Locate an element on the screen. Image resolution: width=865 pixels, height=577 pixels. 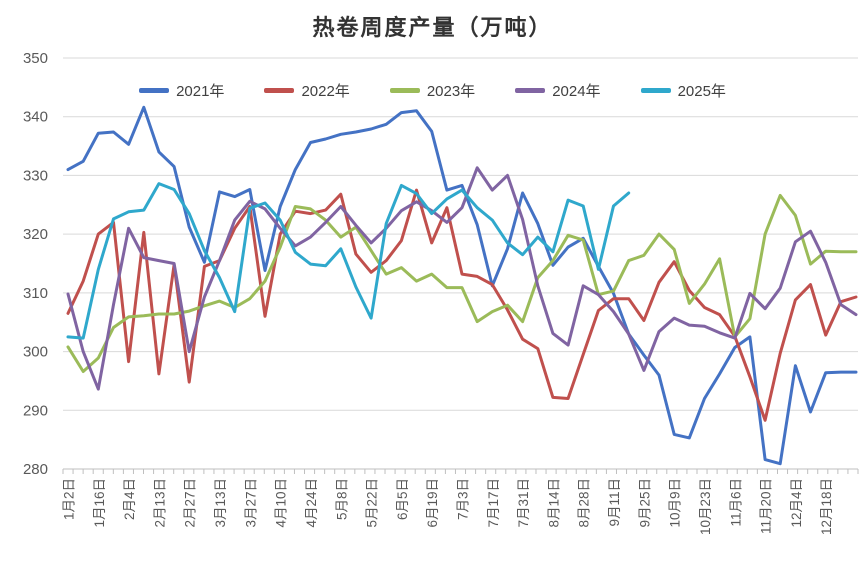
x-tick-label: 11月20日 is located at coordinates (766, 506).